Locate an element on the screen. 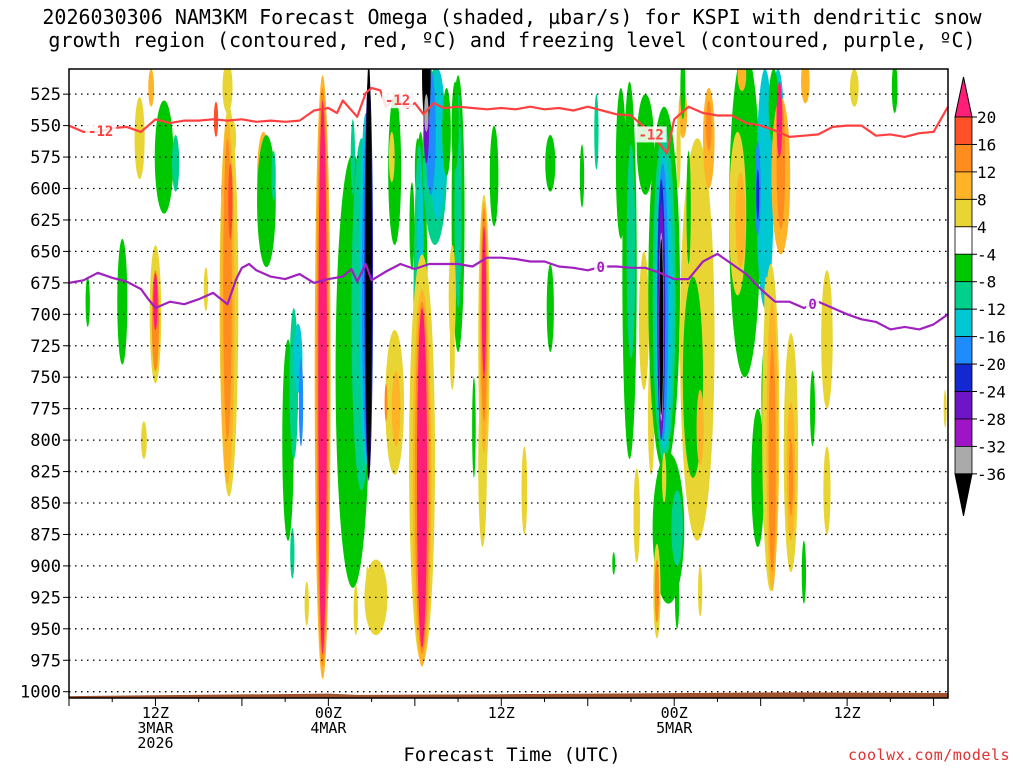 This screenshot has height=768, width=1024. y-tick-label-975: 975 is located at coordinates (45, 661).